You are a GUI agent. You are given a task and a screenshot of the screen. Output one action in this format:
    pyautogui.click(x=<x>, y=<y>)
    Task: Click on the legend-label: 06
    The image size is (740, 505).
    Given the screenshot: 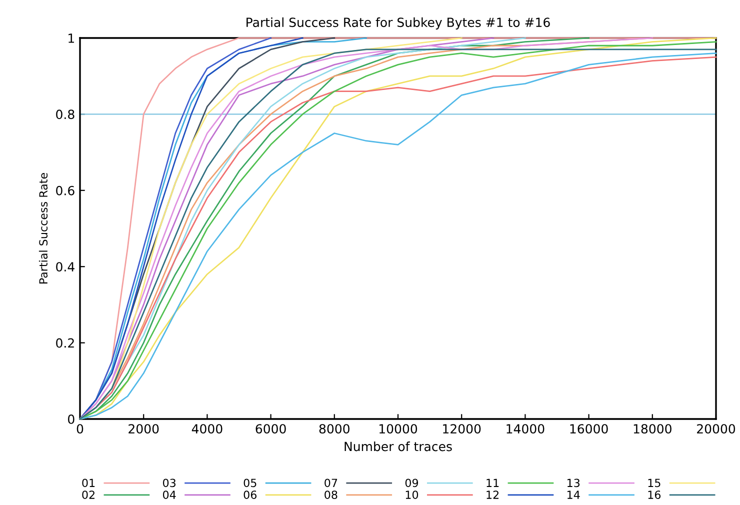 What is the action you would take?
    pyautogui.click(x=250, y=494)
    